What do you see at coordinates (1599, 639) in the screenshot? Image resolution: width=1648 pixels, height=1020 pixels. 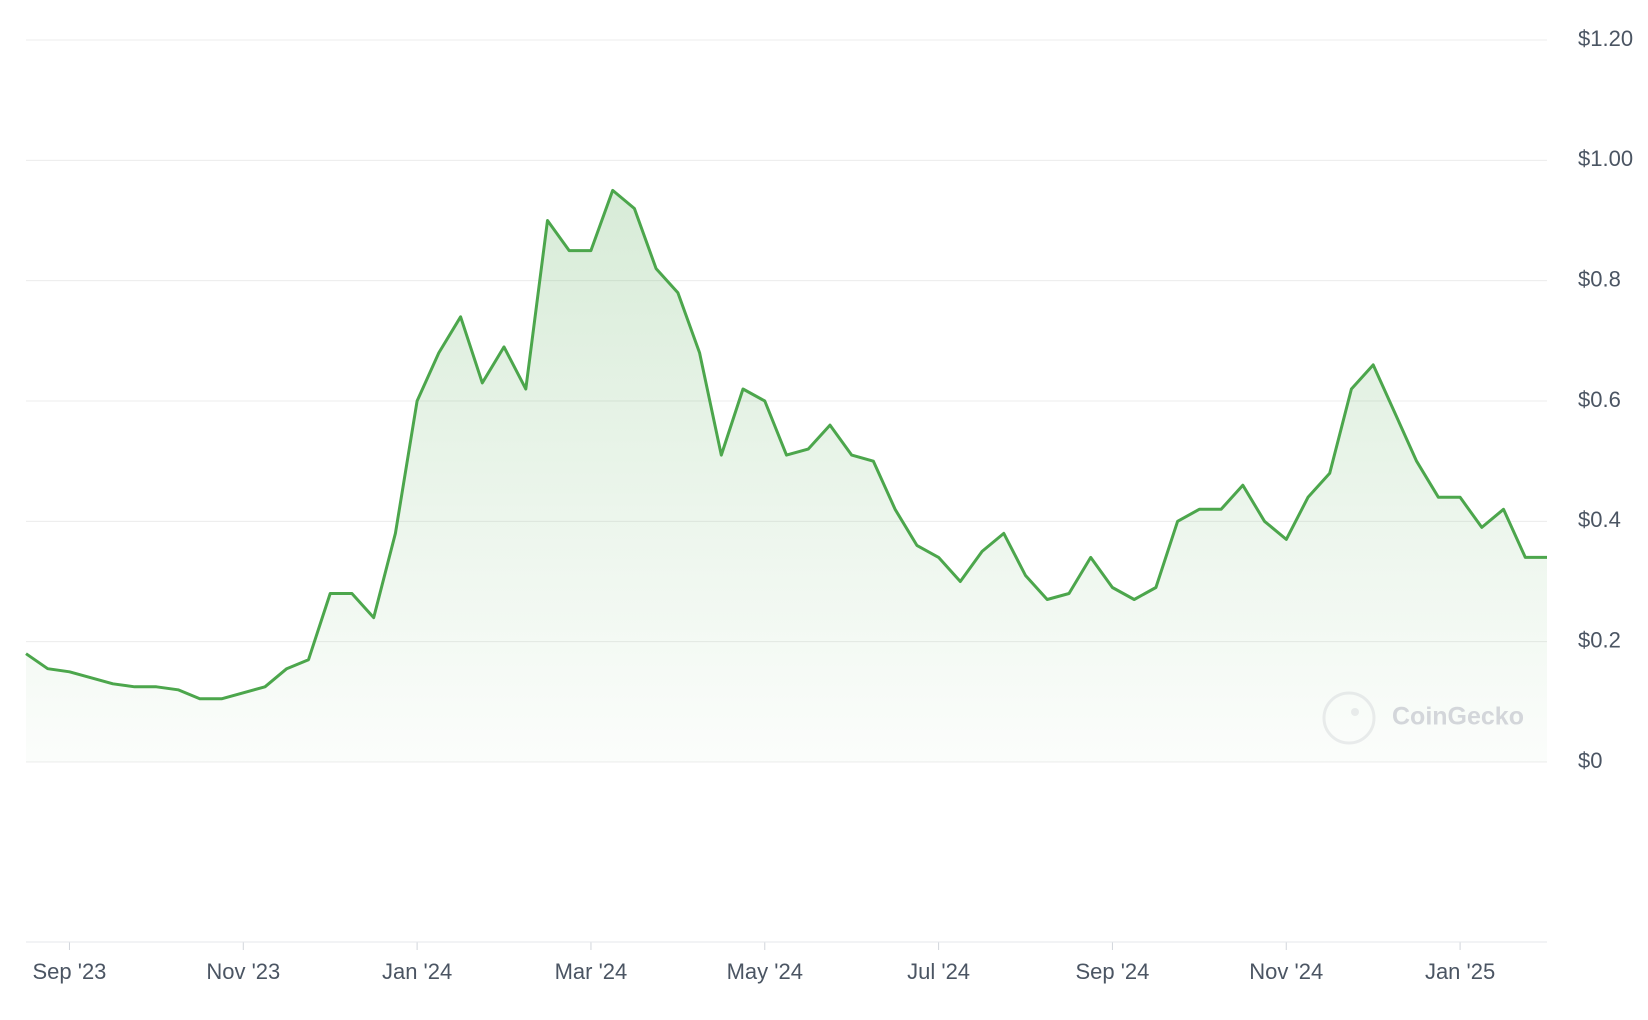 I see `y-tick-label: $0.2` at bounding box center [1599, 639].